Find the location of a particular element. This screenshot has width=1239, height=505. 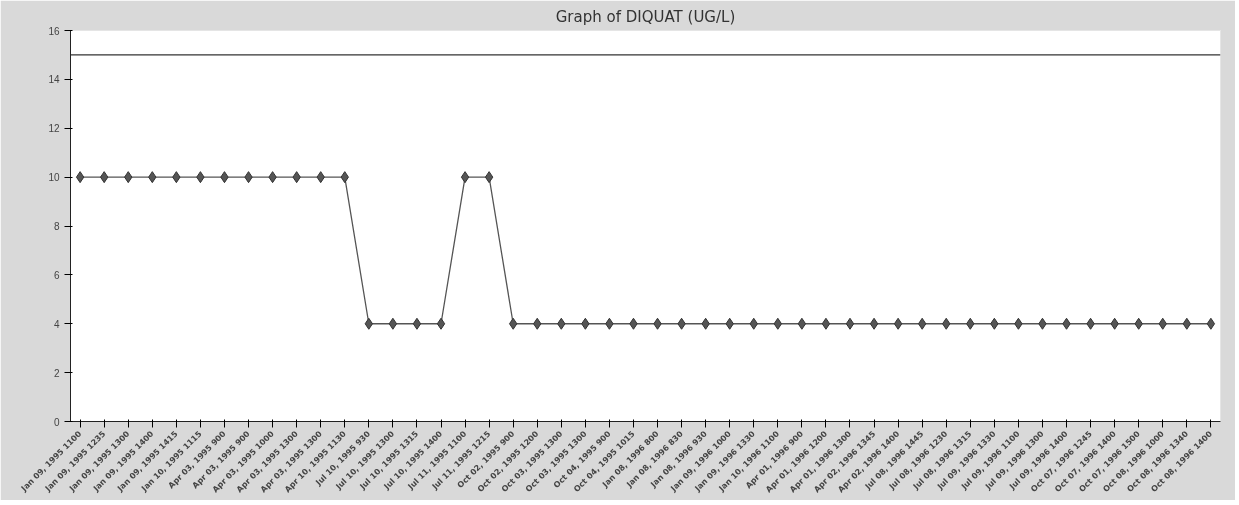

y-tick-label: 8 is located at coordinates (56, 226).